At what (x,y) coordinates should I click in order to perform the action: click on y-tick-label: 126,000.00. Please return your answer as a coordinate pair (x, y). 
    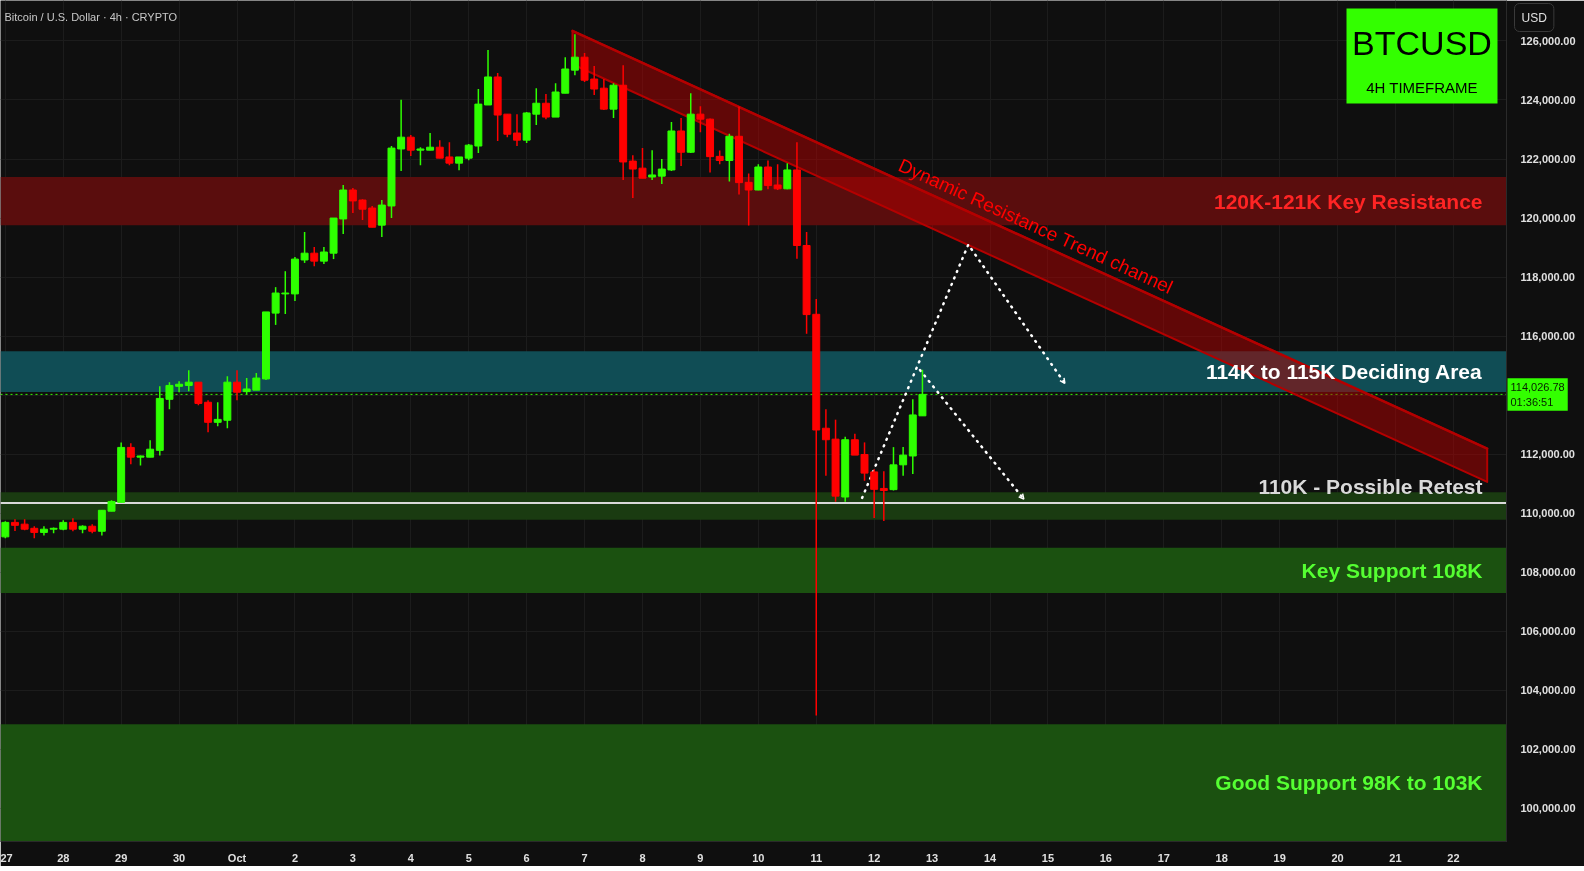
    Looking at the image, I should click on (1548, 40).